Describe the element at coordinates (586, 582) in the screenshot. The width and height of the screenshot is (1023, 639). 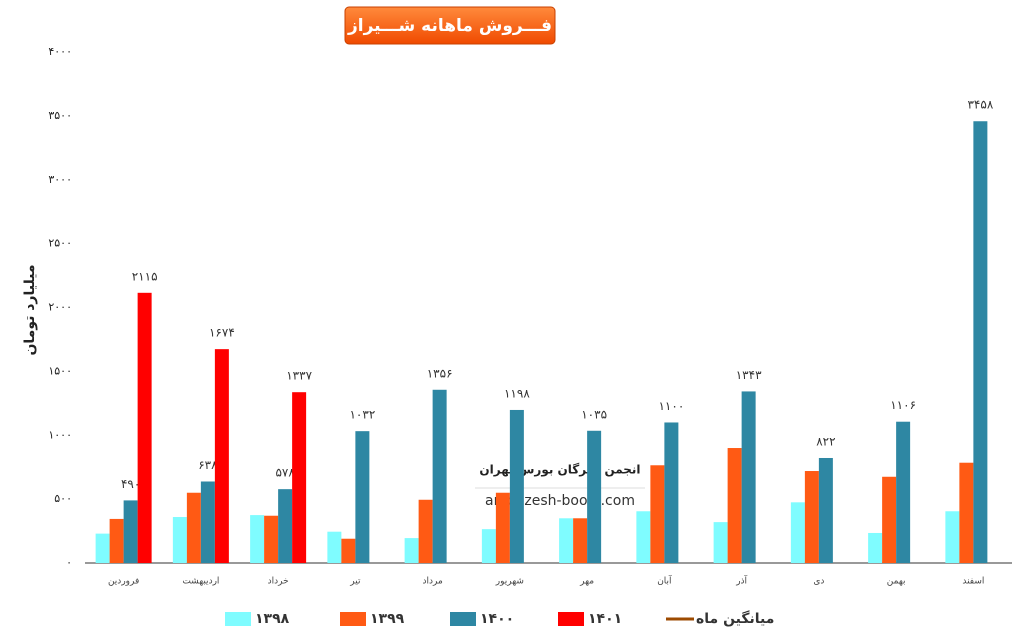
I see `x-tick-label: مهر` at that location.